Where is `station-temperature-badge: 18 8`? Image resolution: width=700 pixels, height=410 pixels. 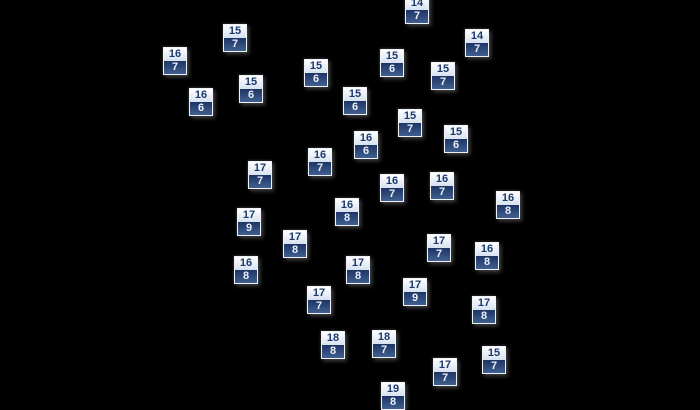
station-temperature-badge: 18 8 is located at coordinates (333, 345).